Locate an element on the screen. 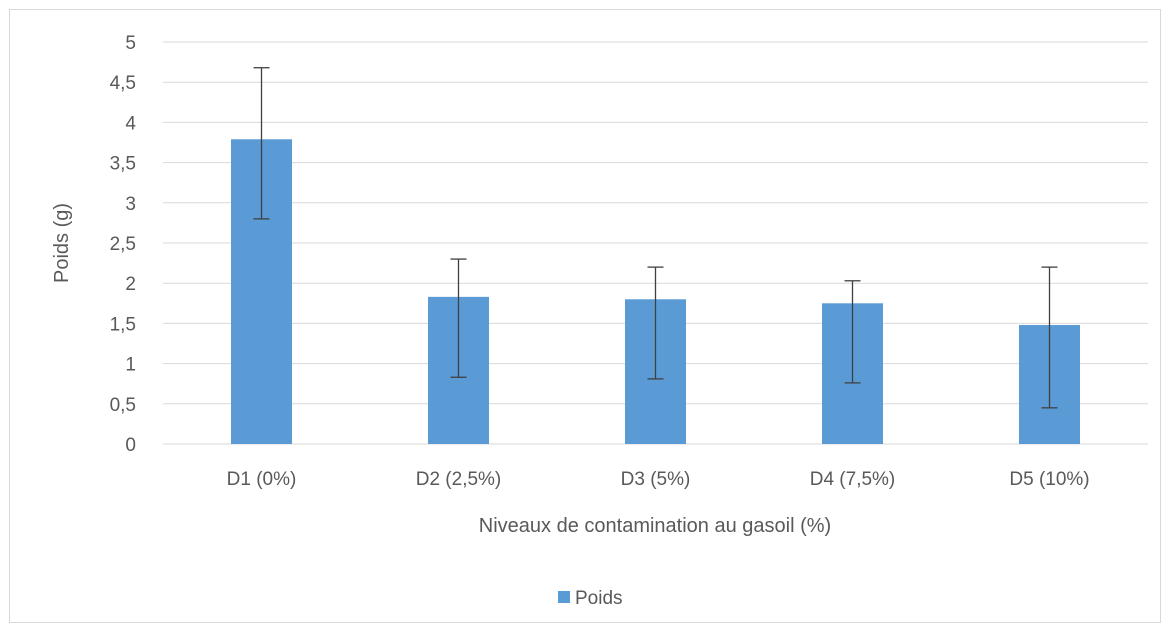  y-tick-label: 0,5 is located at coordinates (123, 405).